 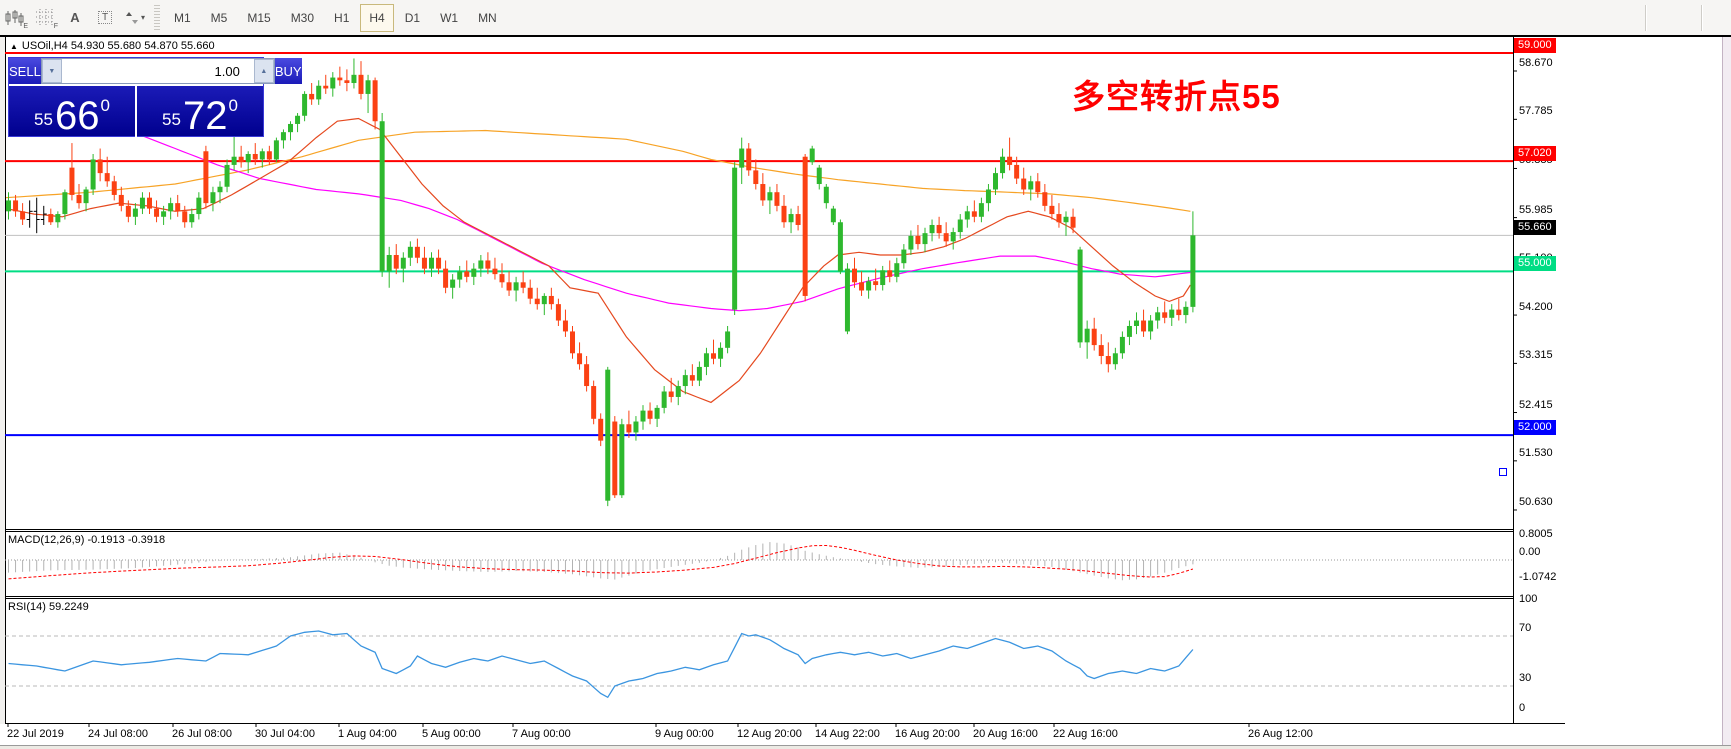 I want to click on price-badge: 57.020, so click(x=1535, y=154).